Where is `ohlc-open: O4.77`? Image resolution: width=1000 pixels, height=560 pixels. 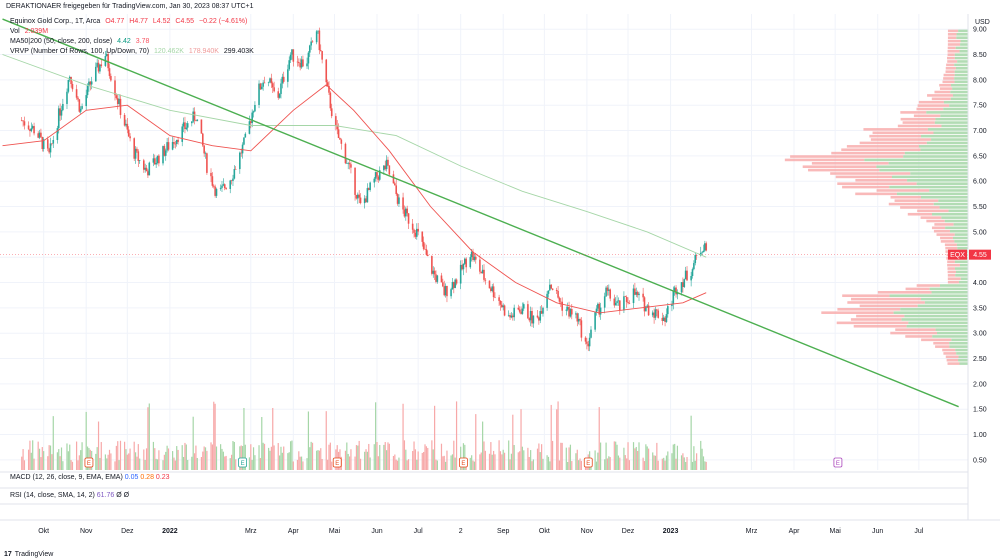
ohlc-open: O4.77 is located at coordinates (115, 21).